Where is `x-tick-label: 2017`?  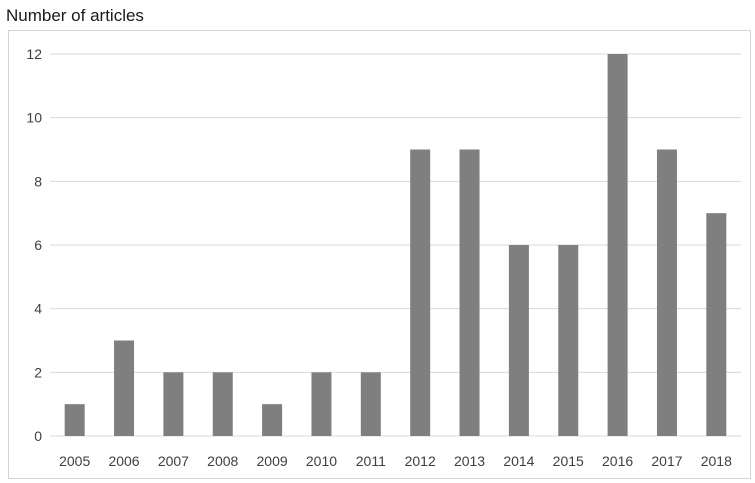 x-tick-label: 2017 is located at coordinates (666, 461).